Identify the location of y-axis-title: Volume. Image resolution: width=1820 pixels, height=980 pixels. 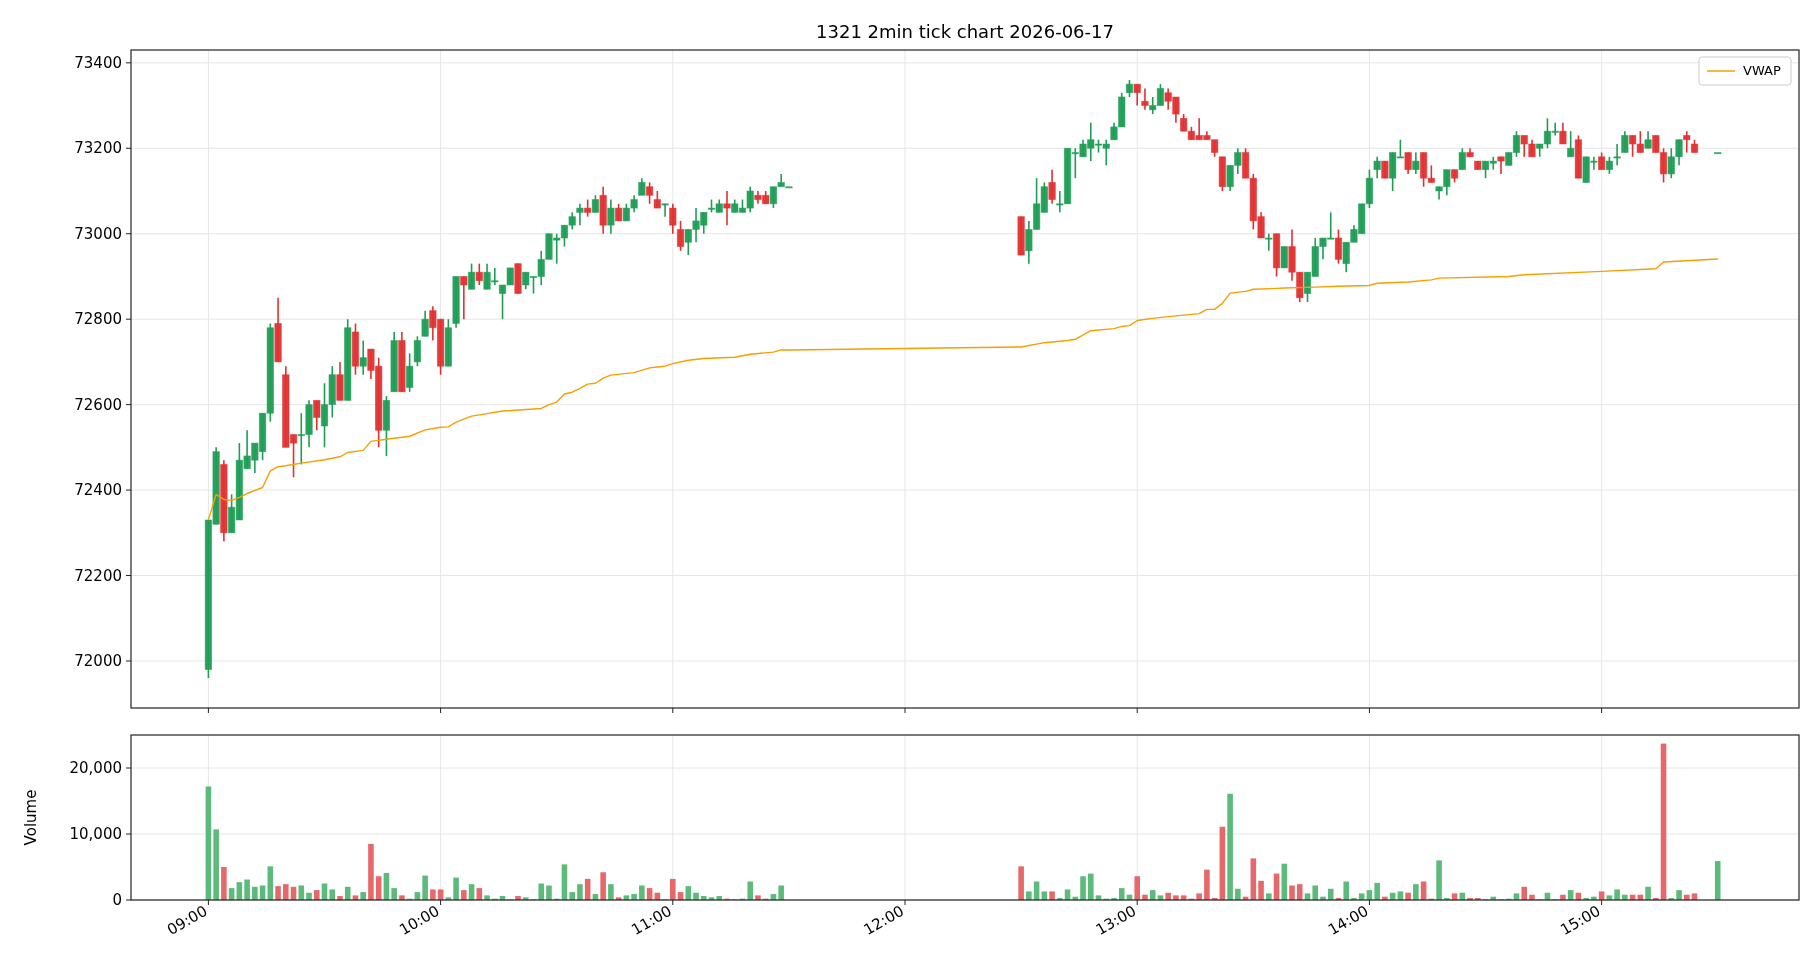
(31, 817).